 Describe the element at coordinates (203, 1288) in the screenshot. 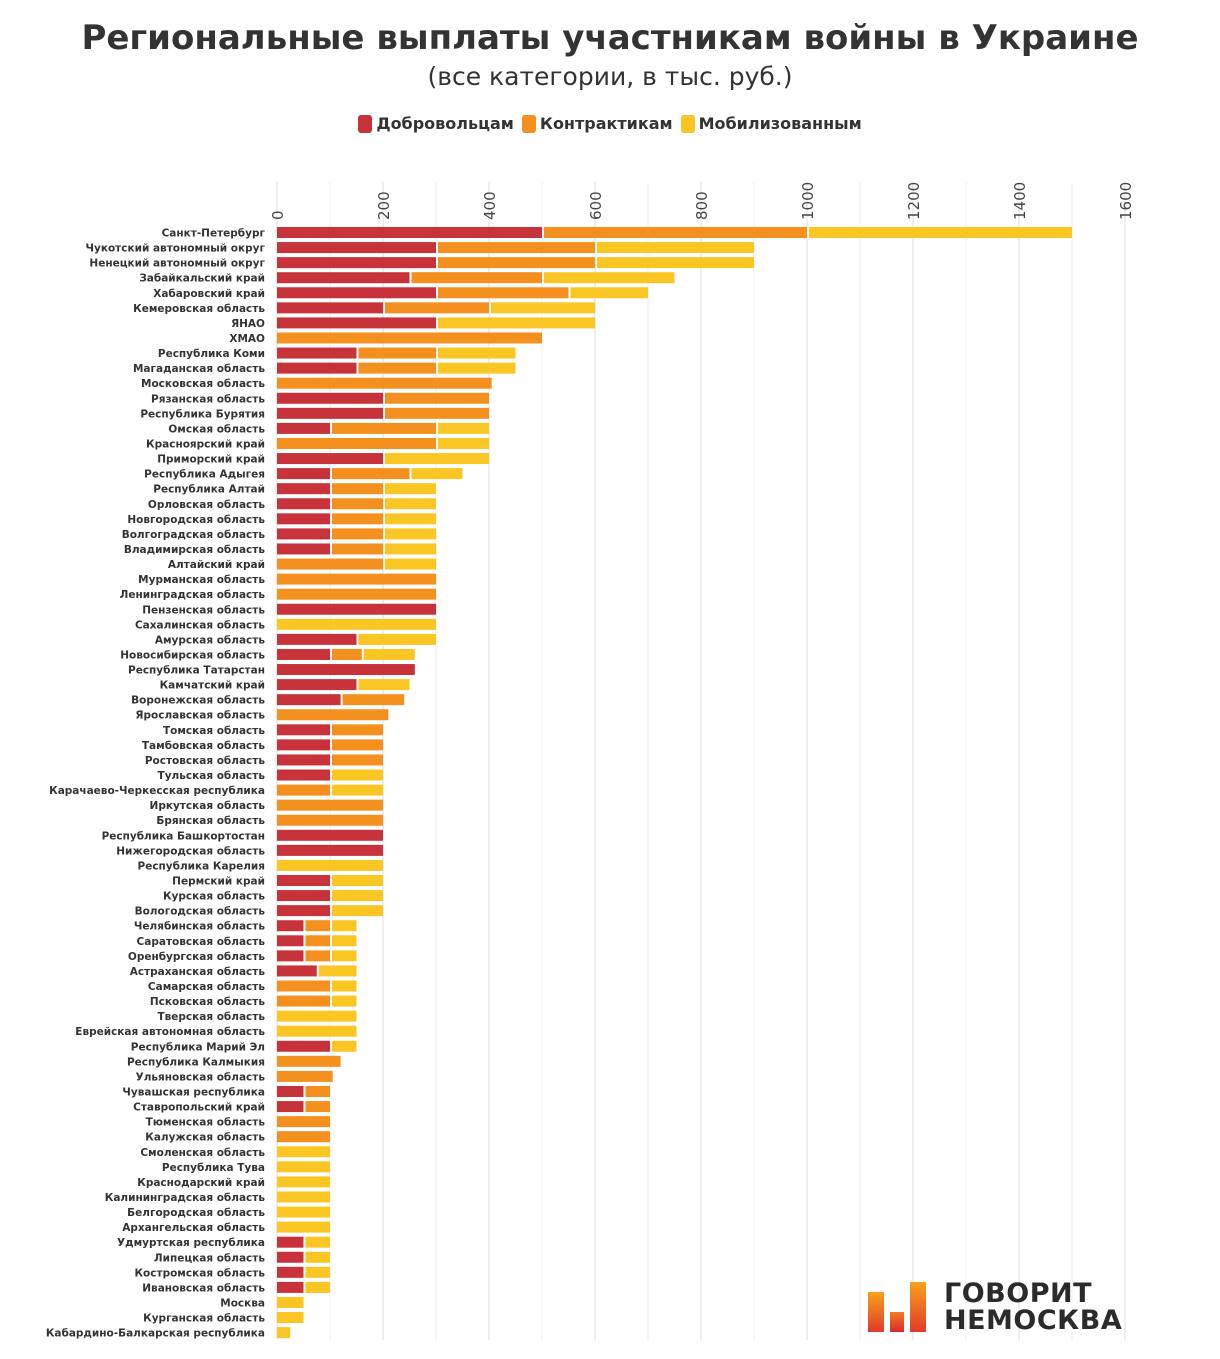

I see `category-label: Ивановская область` at that location.